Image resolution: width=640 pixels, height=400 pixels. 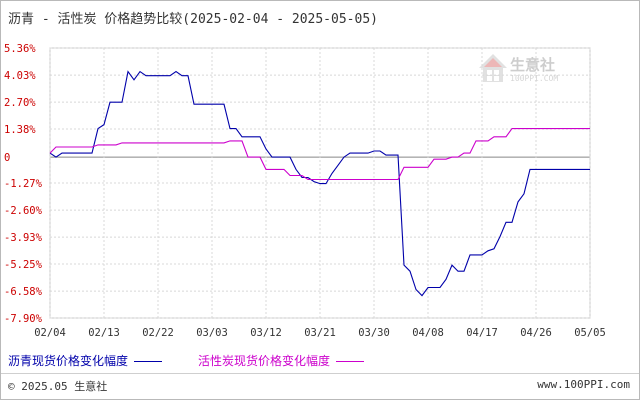 What do you see at coordinates (590, 333) in the screenshot?
I see `x-tick-label: 05/05` at bounding box center [590, 333].